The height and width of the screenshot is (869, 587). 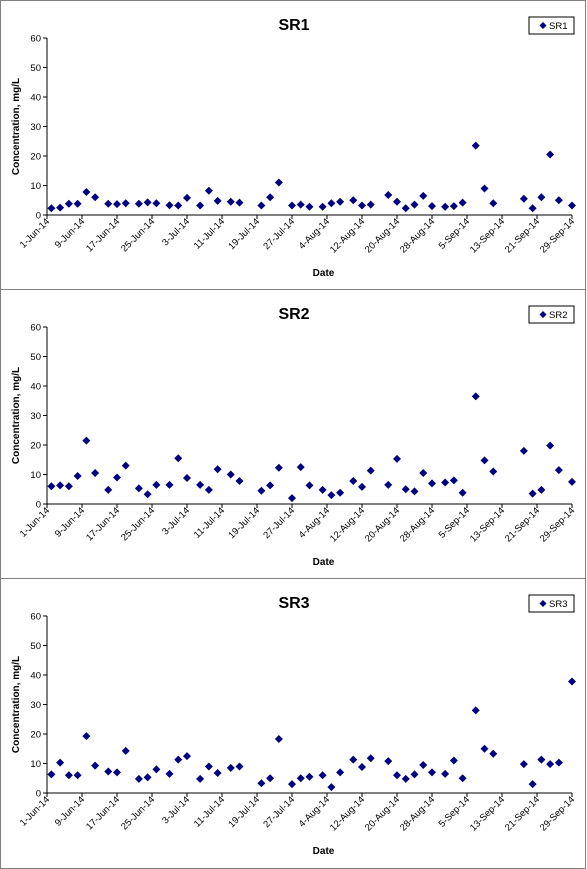 What do you see at coordinates (293, 25) in the screenshot?
I see `chart-title: SR1` at bounding box center [293, 25].